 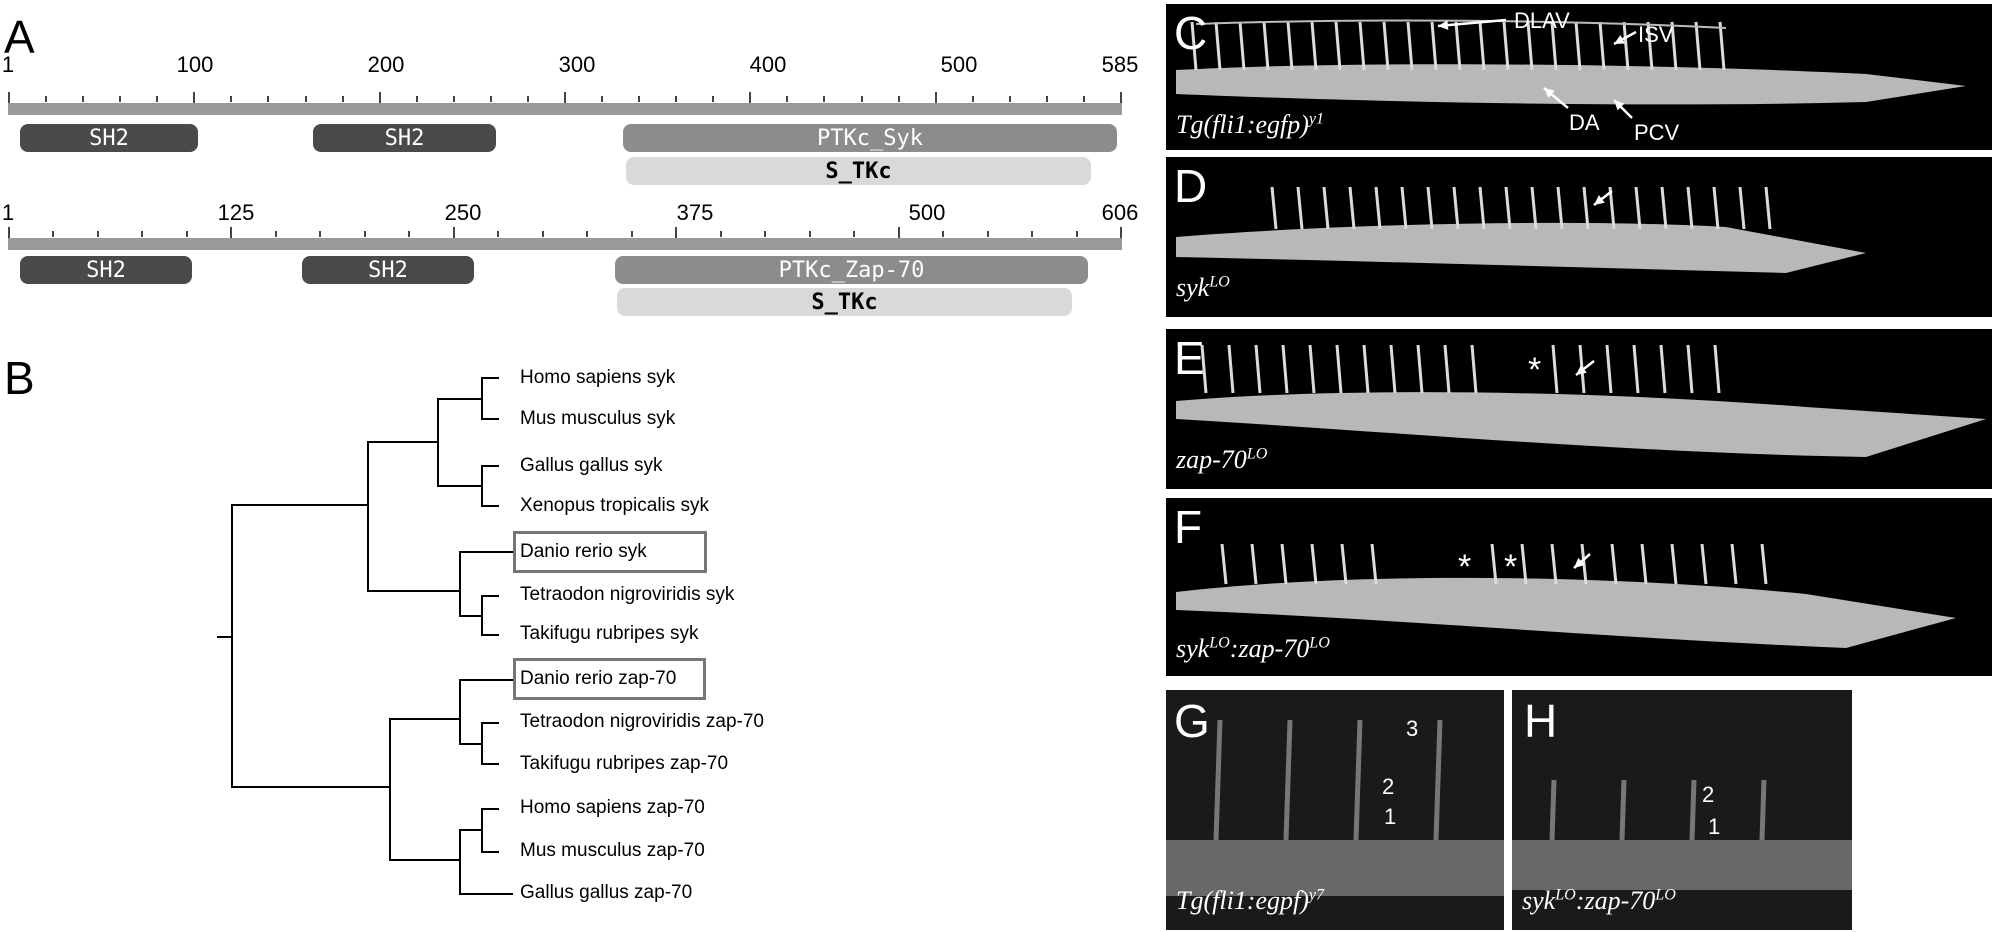 I want to click on micrograph-c: C Tg(fli1:egfp)y1 DLAV ISV DA PCV, so click(x=1579, y=77).